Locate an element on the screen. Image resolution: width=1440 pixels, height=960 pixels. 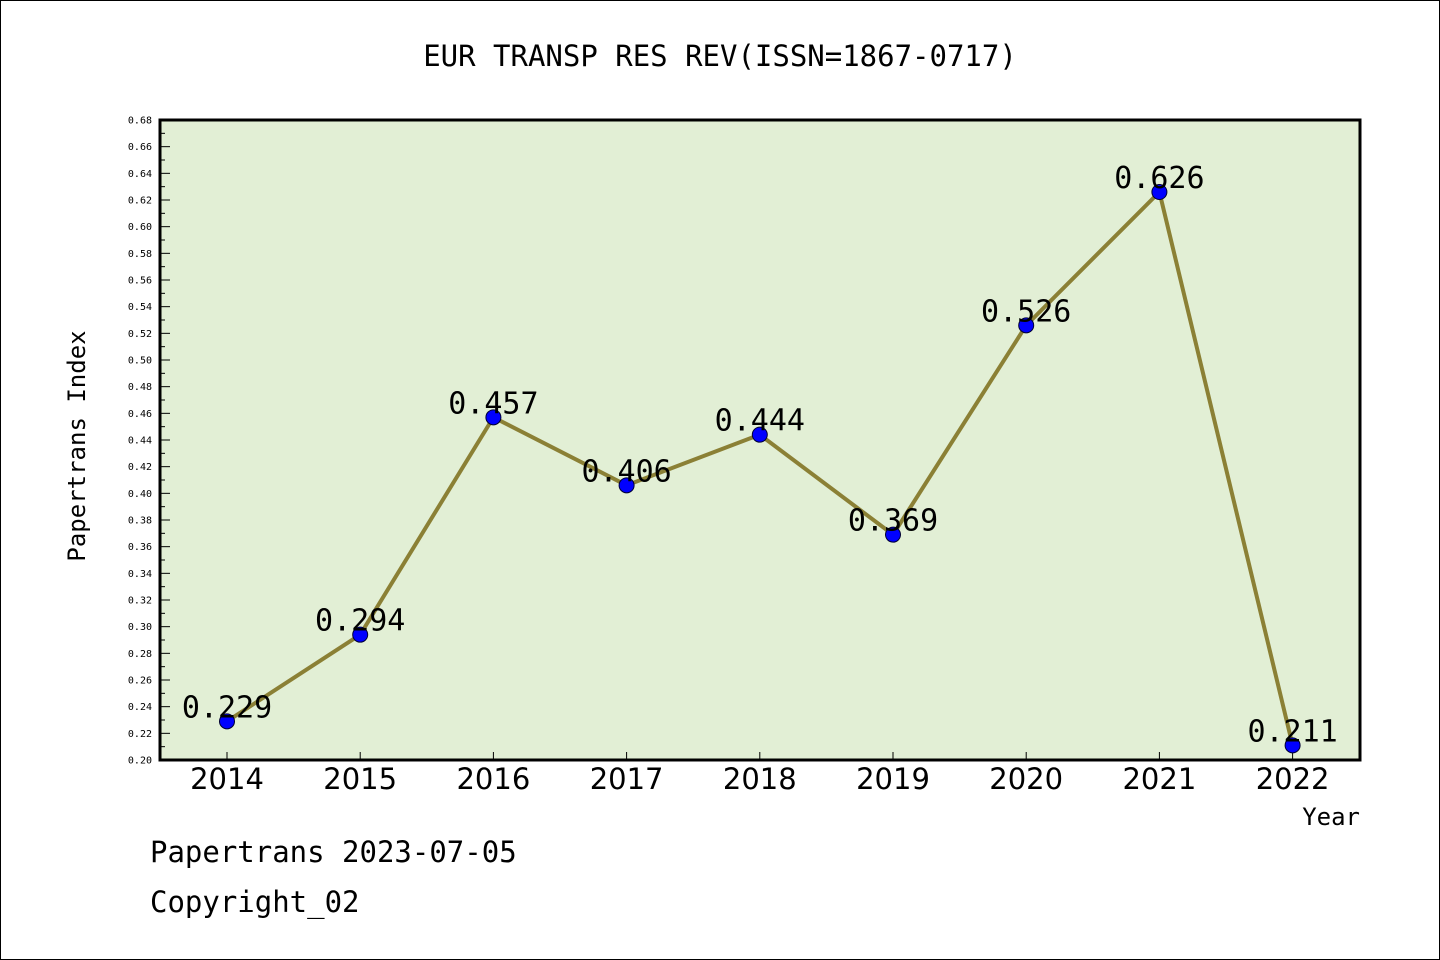
x-tick-label: 2021 is located at coordinates (1159, 779).